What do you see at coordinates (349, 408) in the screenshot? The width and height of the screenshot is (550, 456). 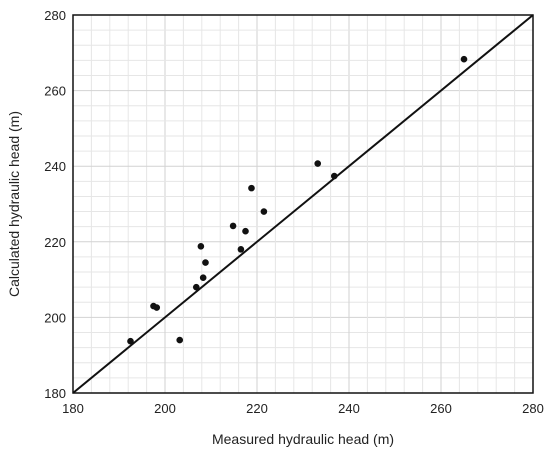 I see `x-tick-label: 240` at bounding box center [349, 408].